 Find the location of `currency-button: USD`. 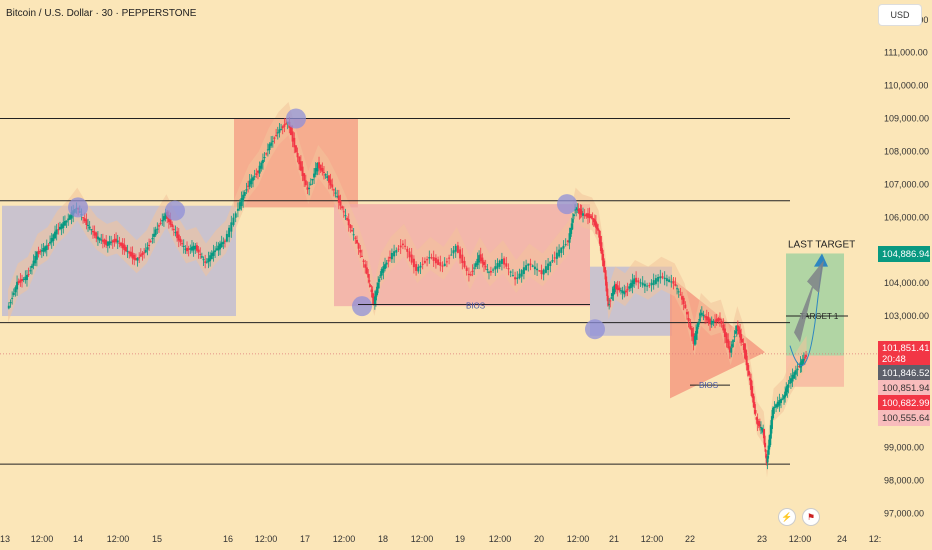

currency-button: USD is located at coordinates (900, 15).